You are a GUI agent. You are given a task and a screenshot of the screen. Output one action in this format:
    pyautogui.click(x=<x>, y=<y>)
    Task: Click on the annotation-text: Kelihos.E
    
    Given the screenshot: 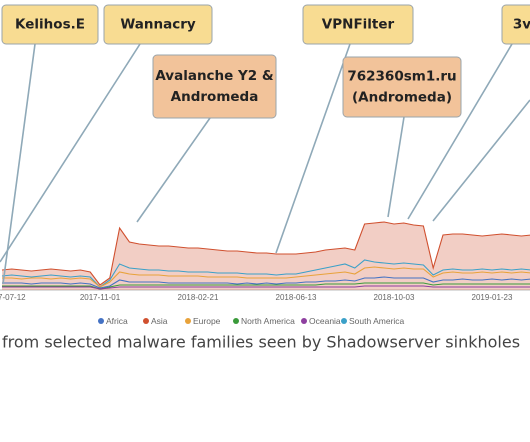 What is the action you would take?
    pyautogui.click(x=50, y=25)
    